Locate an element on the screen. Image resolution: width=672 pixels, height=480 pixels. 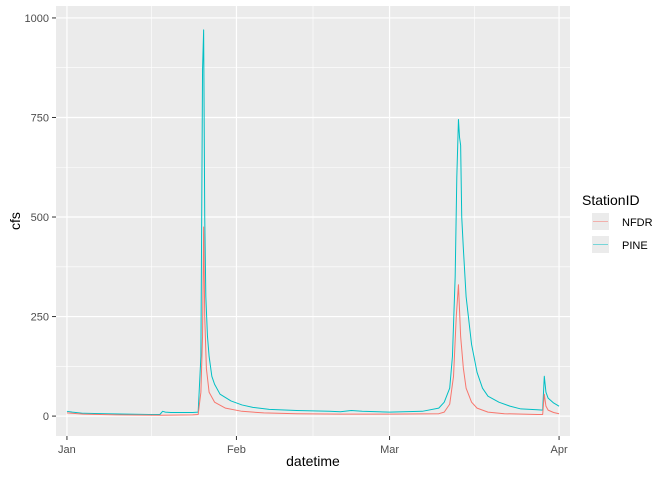
legend-label-nfdr: NFDR is located at coordinates (637, 223).